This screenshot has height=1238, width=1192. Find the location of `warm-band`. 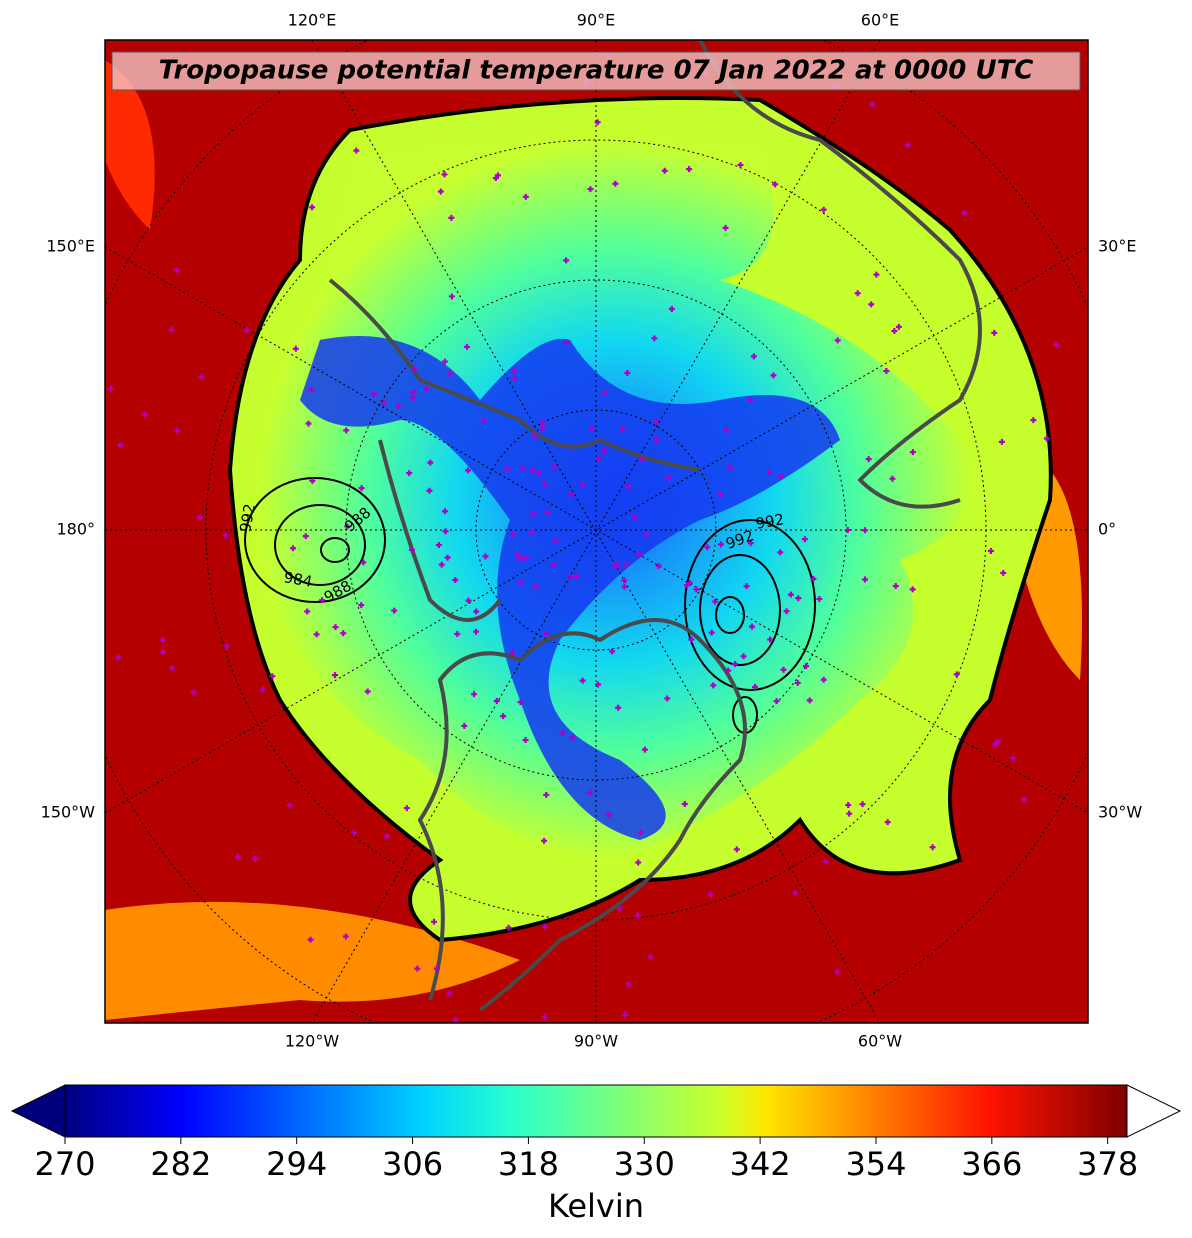

warm-band is located at coordinates (130, 145).